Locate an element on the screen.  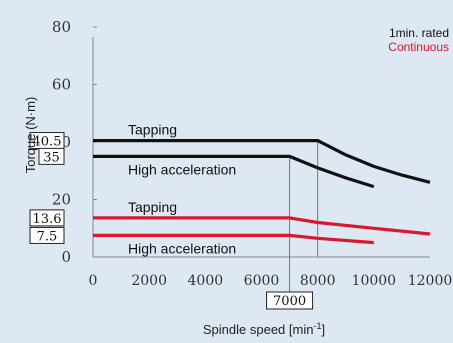
y-tick-label: 60 is located at coordinates (61, 85).